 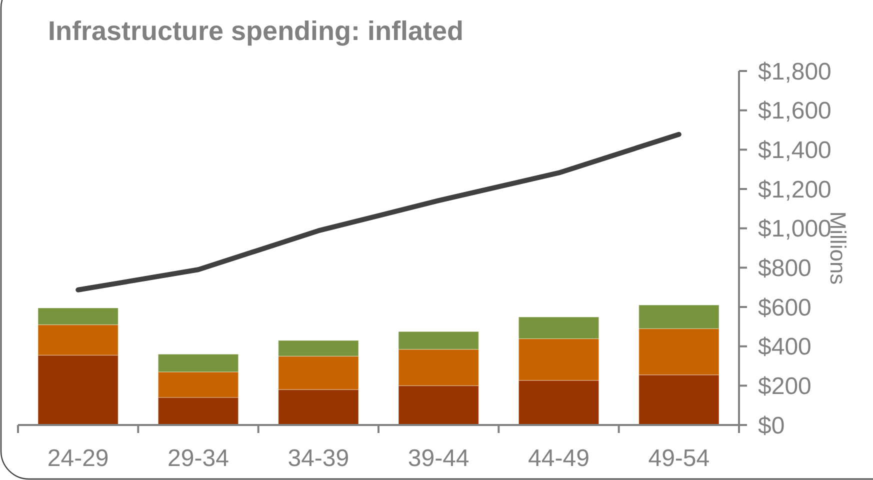 What do you see at coordinates (559, 458) in the screenshot?
I see `x-tick-label: 44-49` at bounding box center [559, 458].